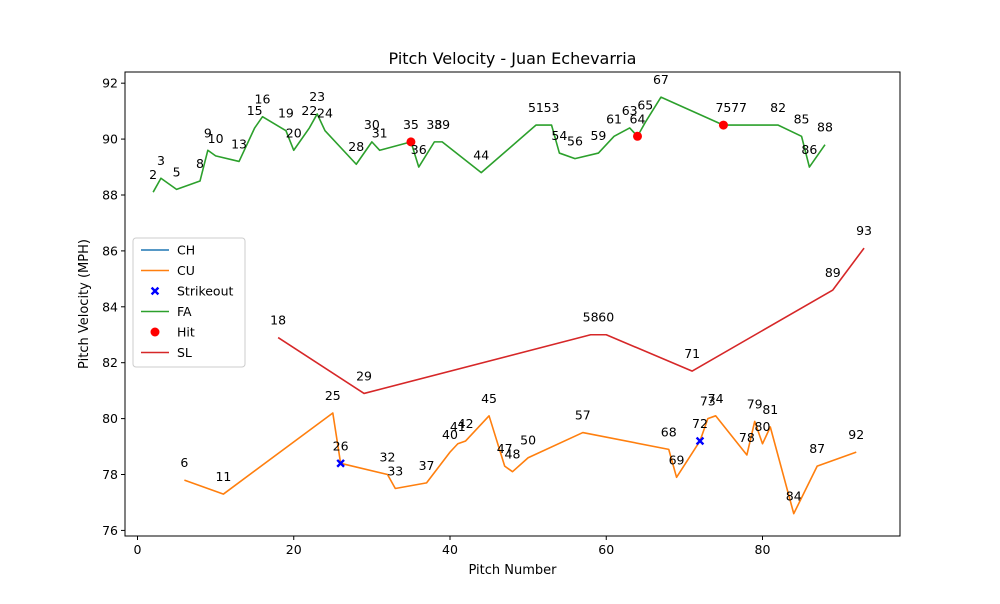  Describe the element at coordinates (833, 272) in the screenshot. I see `point-label: 89` at that location.